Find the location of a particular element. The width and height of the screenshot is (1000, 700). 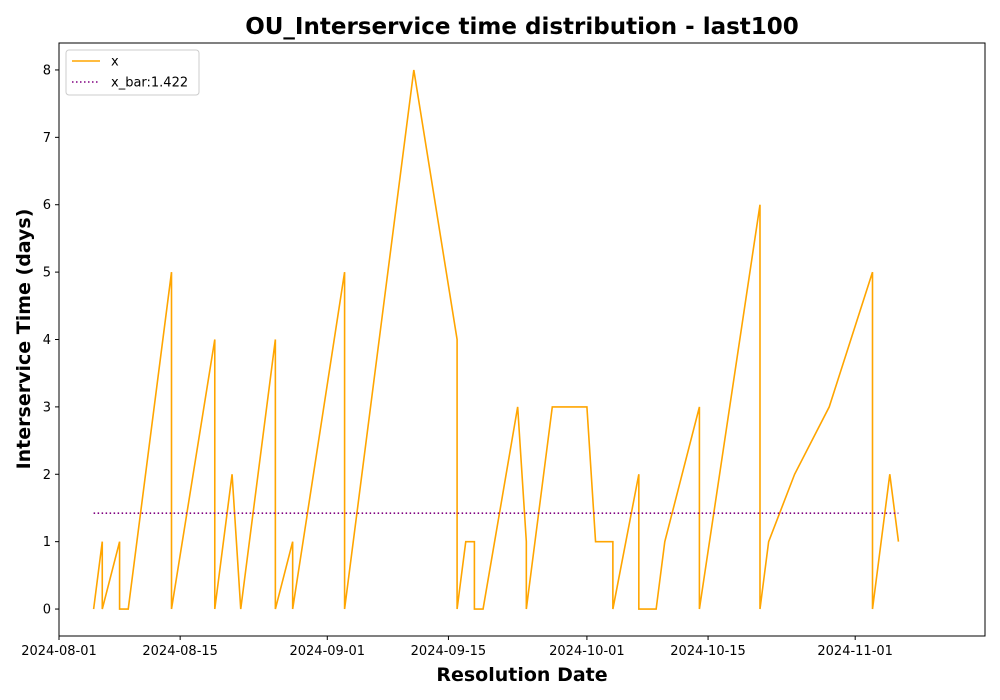

y-tick-label: 7 is located at coordinates (47, 138).